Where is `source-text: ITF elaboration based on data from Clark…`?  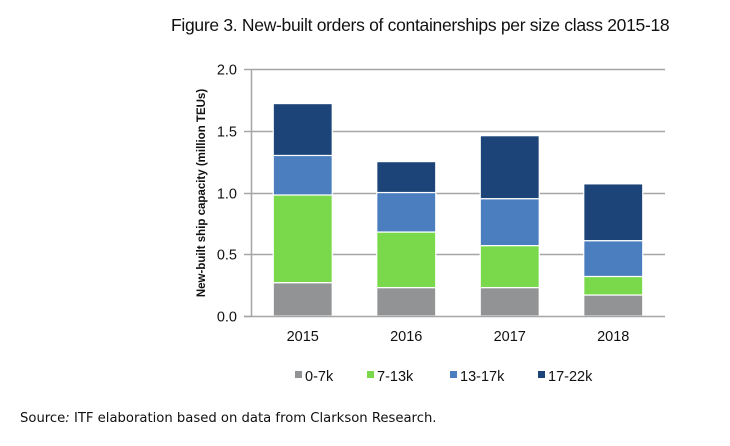 source-text: ITF elaboration based on data from Clark… is located at coordinates (253, 418).